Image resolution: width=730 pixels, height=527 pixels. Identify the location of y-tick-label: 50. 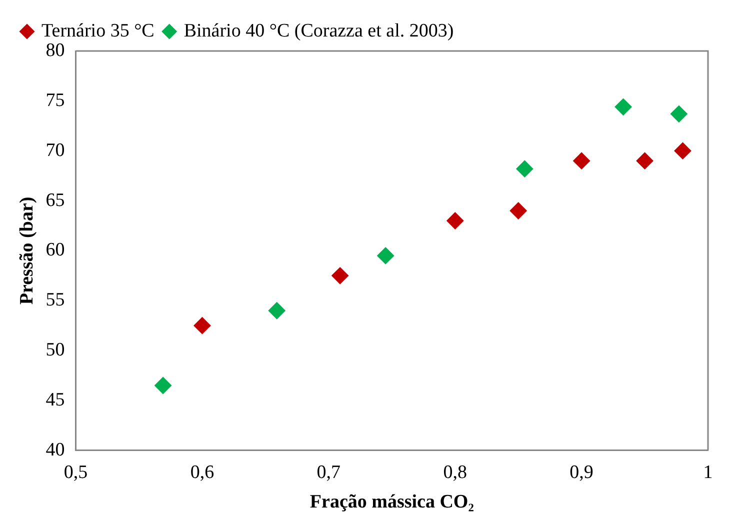
(55, 350).